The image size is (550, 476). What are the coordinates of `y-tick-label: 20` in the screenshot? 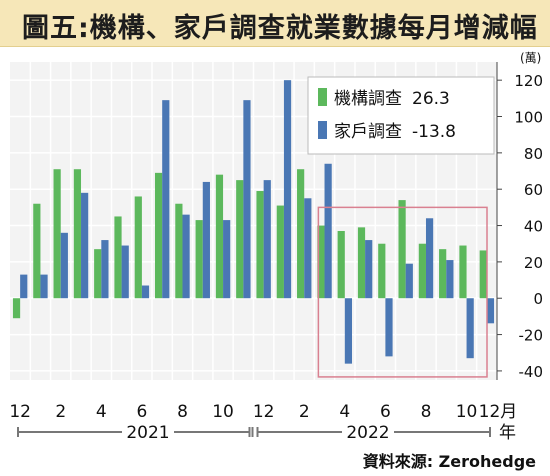 It's located at (533, 263).